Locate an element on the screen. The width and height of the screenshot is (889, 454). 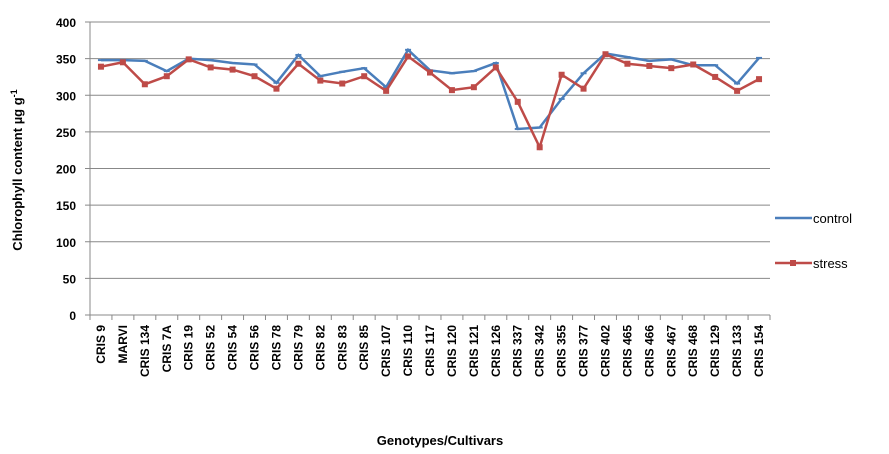
x-tick-label: CRIS 107 is located at coordinates (386, 351).